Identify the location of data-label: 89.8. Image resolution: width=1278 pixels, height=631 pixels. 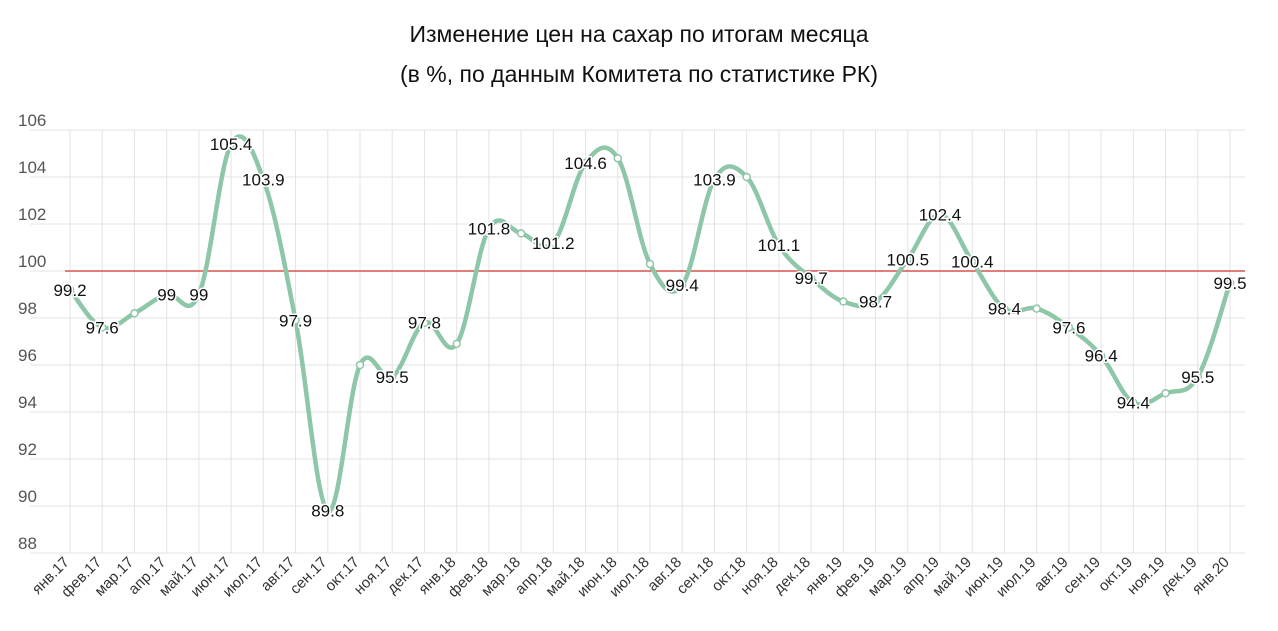
(327, 511).